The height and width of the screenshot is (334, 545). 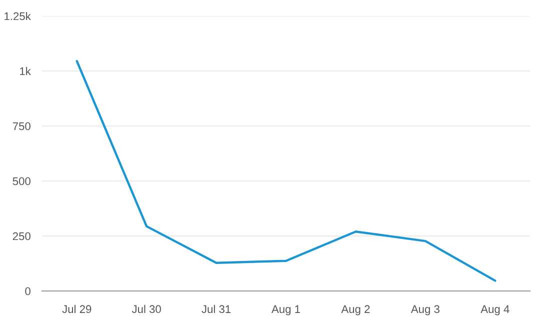 What do you see at coordinates (425, 310) in the screenshot?
I see `x-tick-label: Aug 3` at bounding box center [425, 310].